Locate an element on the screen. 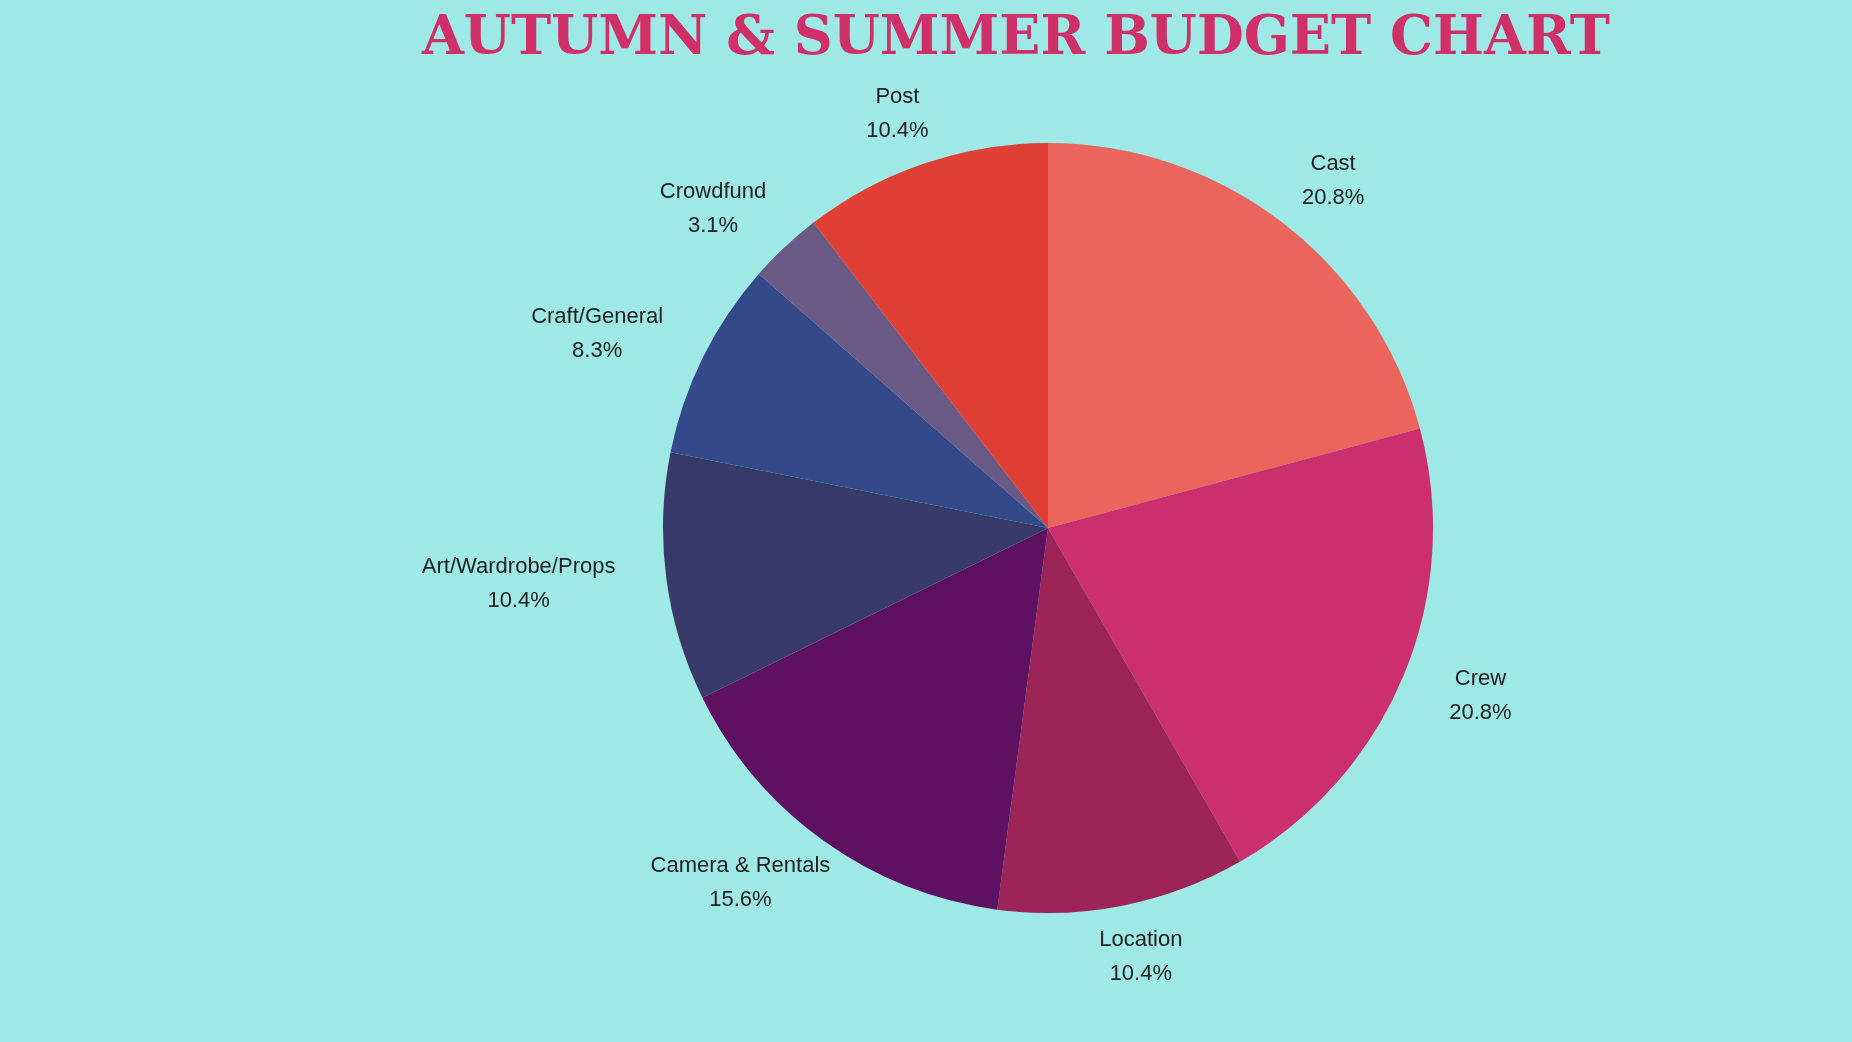 Image resolution: width=1852 pixels, height=1042 pixels. slice-label: Post is located at coordinates (897, 96).